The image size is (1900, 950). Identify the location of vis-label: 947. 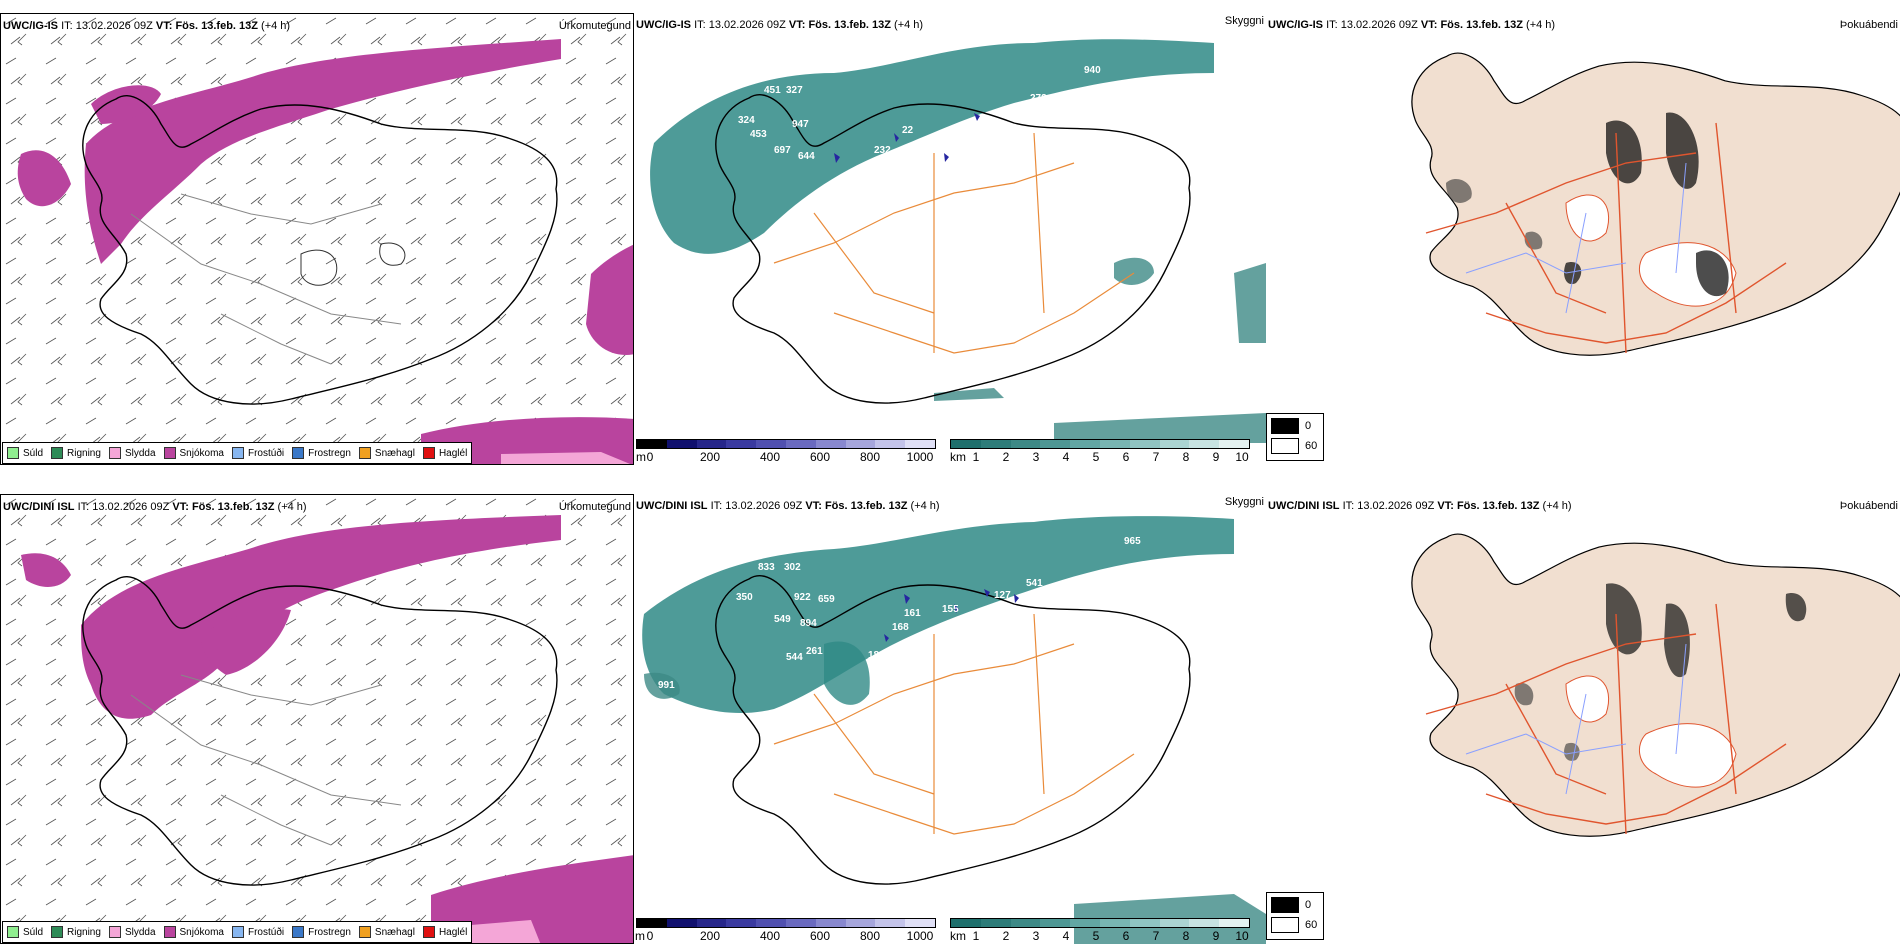
(800, 124).